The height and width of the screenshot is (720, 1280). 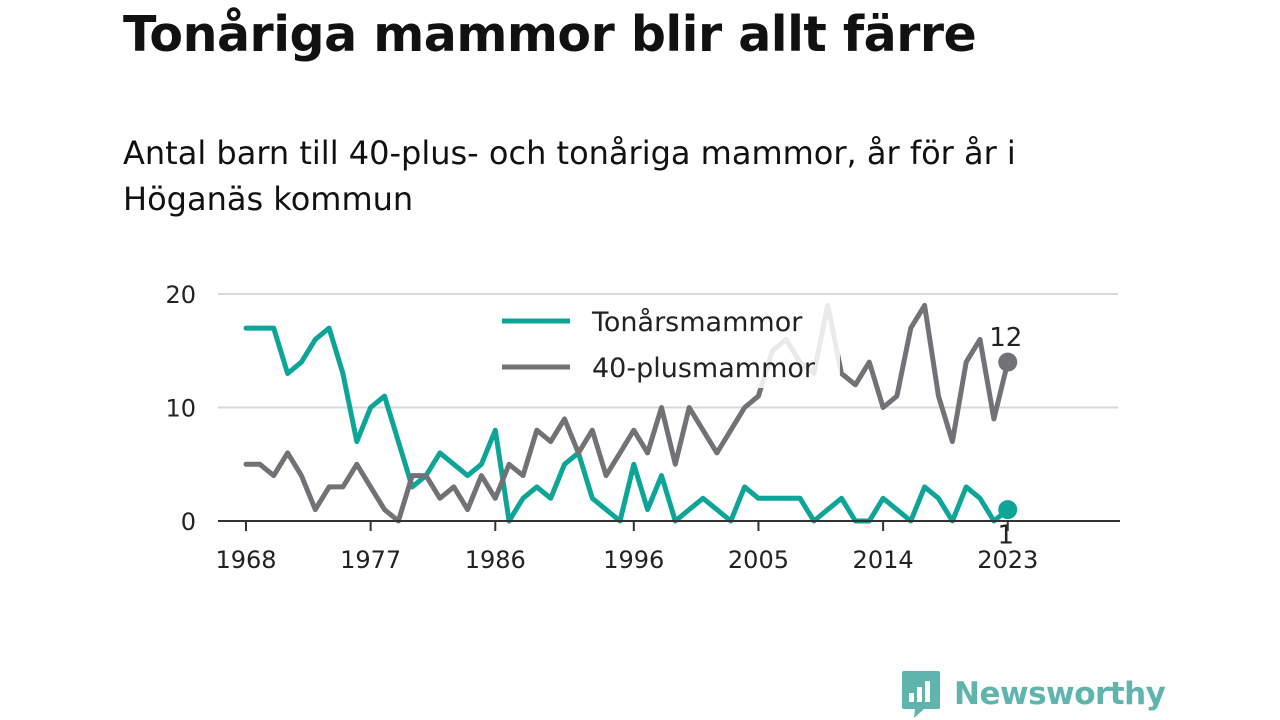 What do you see at coordinates (370, 560) in the screenshot?
I see `x-tick-label: 1977` at bounding box center [370, 560].